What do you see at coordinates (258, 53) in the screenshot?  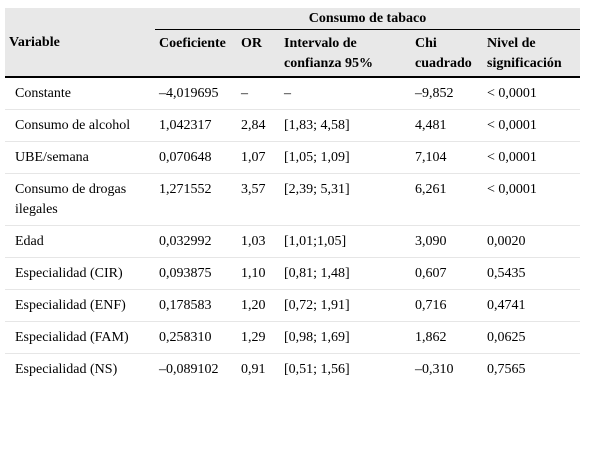 I see `col-header-or: OR` at bounding box center [258, 53].